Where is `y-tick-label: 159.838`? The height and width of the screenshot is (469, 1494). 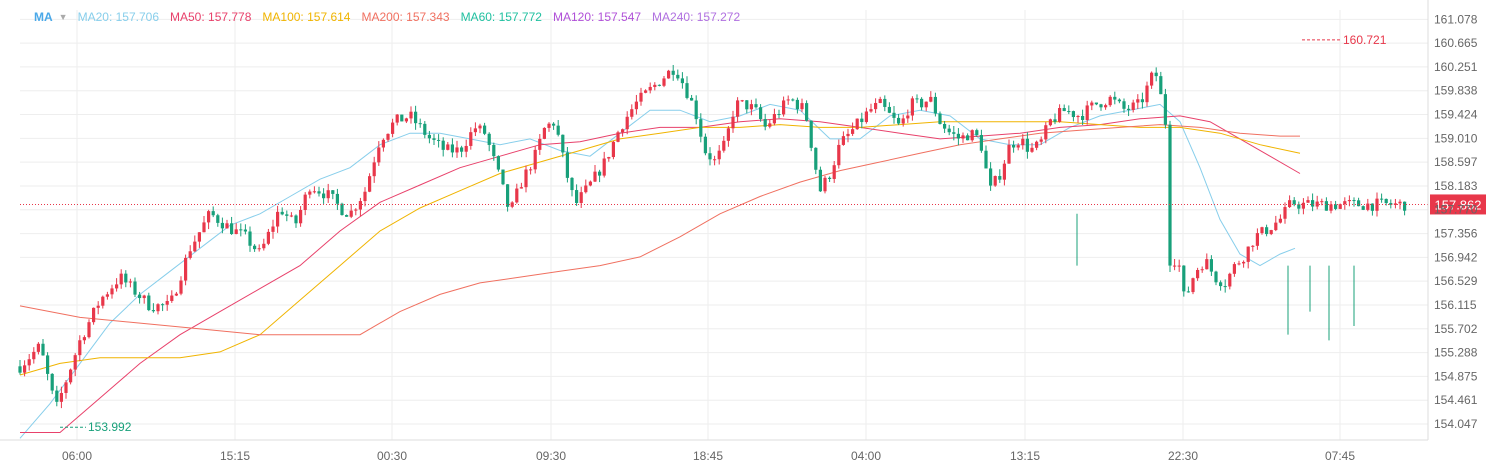
y-tick-label: 159.838 is located at coordinates (1456, 91).